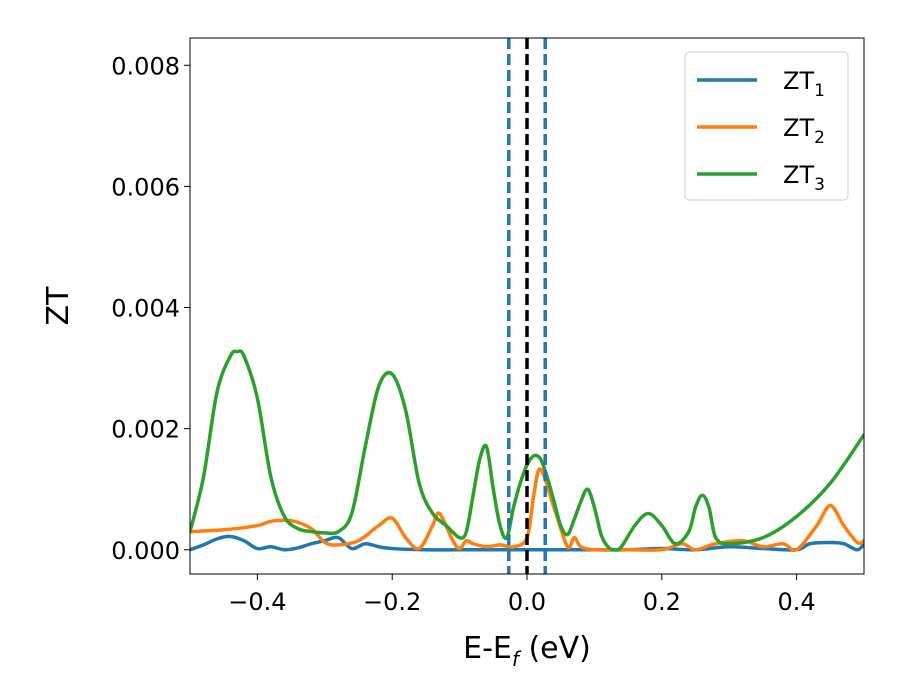  Describe the element at coordinates (145, 187) in the screenshot. I see `y-tick-label: 0.006` at that location.